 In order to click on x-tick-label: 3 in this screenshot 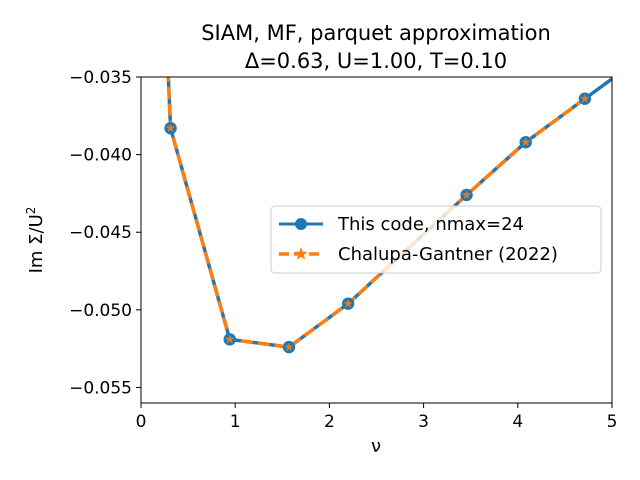, I will do `click(423, 422)`.